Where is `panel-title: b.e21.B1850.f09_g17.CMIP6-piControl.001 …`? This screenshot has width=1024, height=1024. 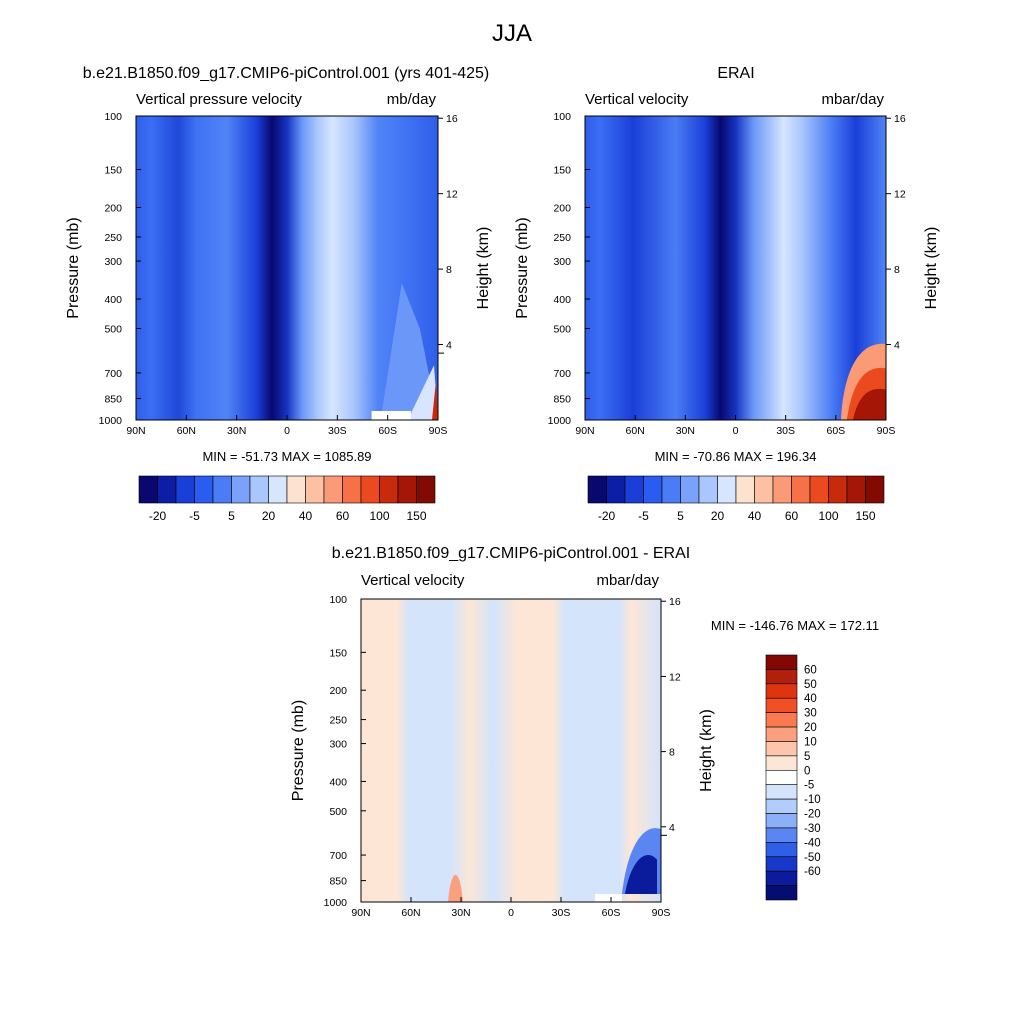
panel-title: b.e21.B1850.f09_g17.CMIP6-piControl.001 … is located at coordinates (511, 553).